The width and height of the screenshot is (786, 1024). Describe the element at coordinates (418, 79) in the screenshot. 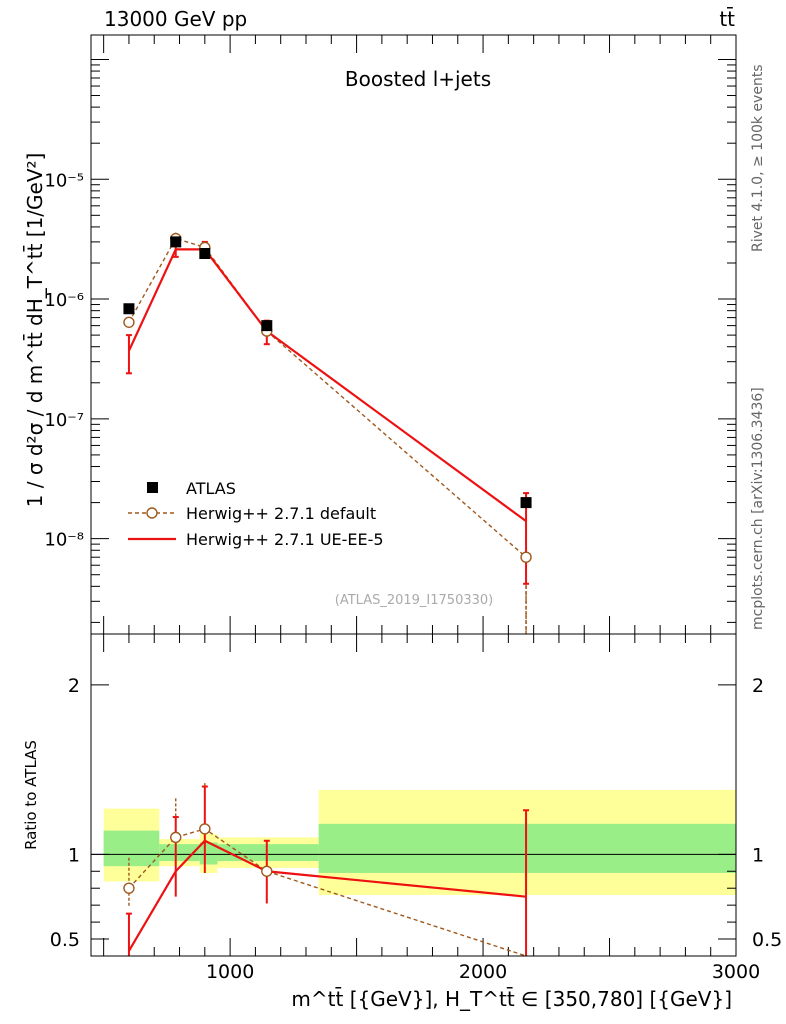

I see `main-title: Boosted l+jets` at that location.